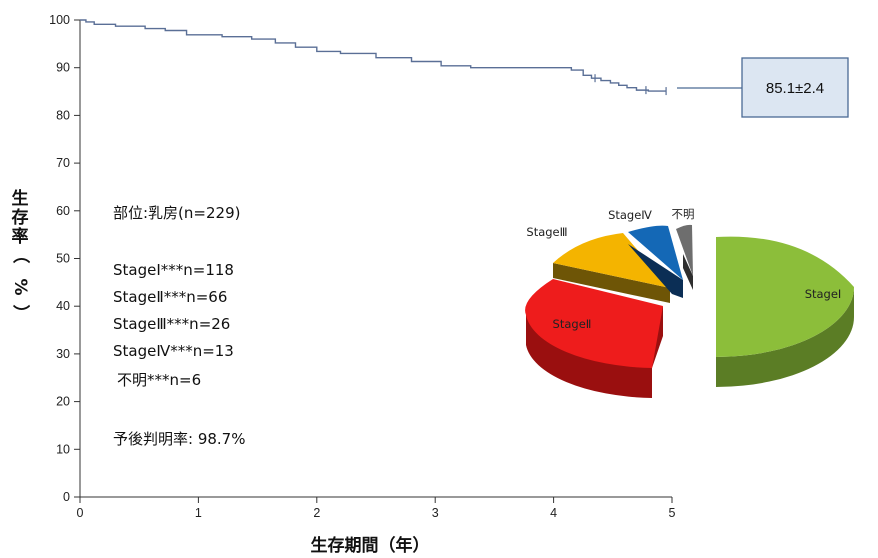  I want to click on y-axis-title-char: %, so click(20, 286).